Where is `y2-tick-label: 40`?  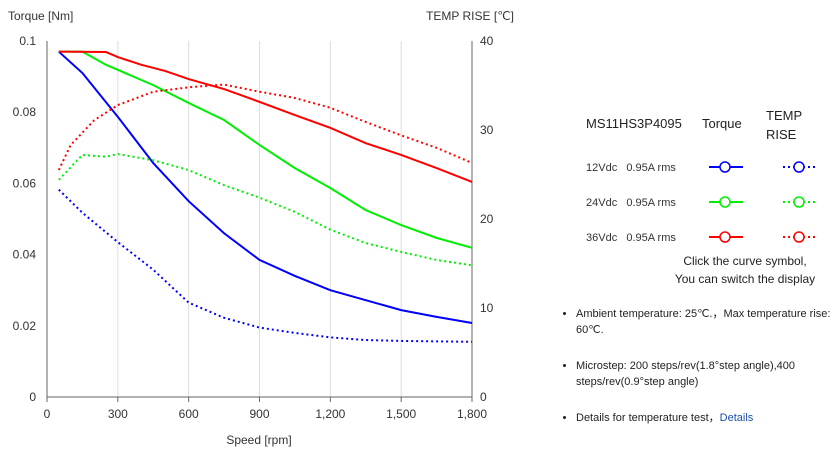 y2-tick-label: 40 is located at coordinates (487, 41).